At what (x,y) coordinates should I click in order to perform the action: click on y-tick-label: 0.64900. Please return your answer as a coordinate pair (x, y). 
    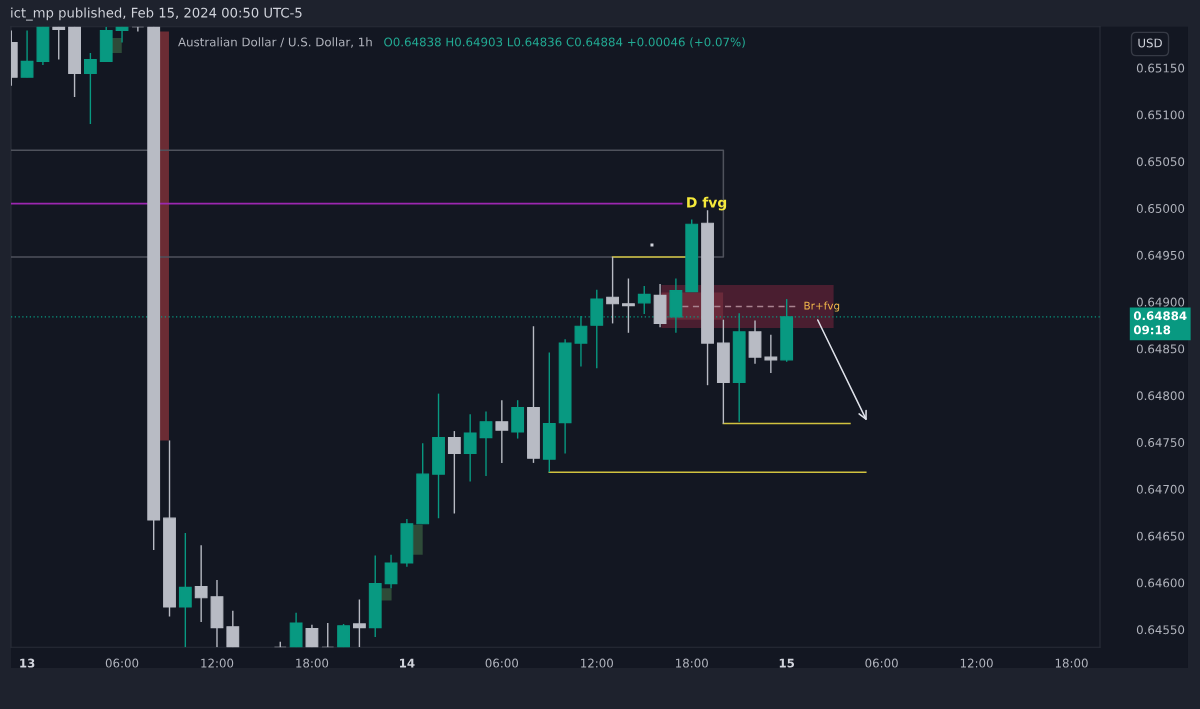
    Looking at the image, I should click on (1160, 302).